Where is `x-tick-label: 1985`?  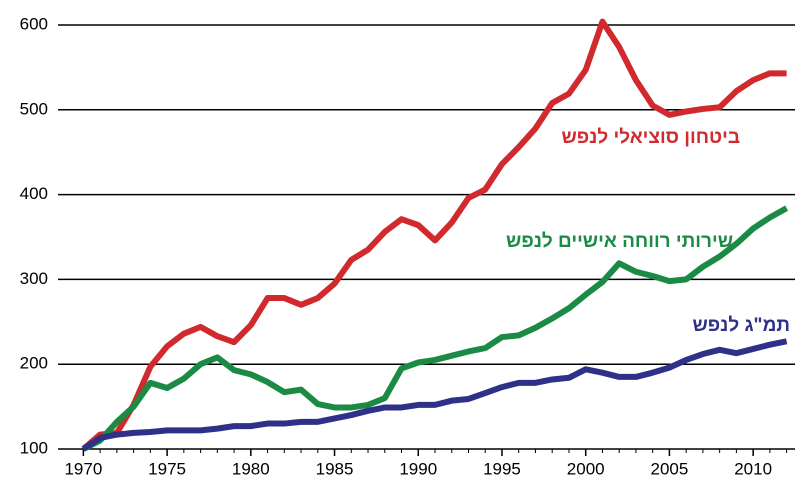 x-tick-label: 1985 is located at coordinates (335, 468).